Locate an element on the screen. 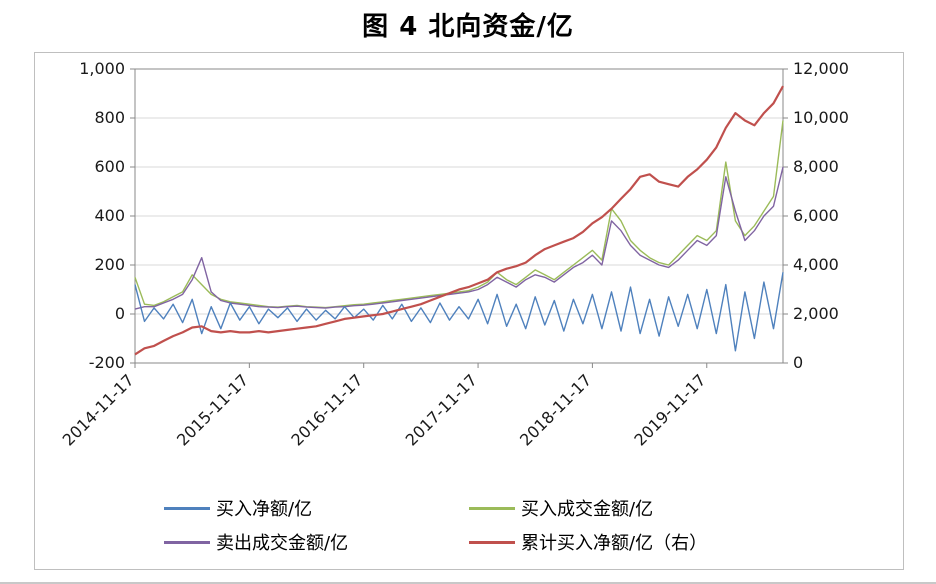 The width and height of the screenshot is (936, 584). x-axis-tick-label: 2016-11-17 is located at coordinates (326, 409).